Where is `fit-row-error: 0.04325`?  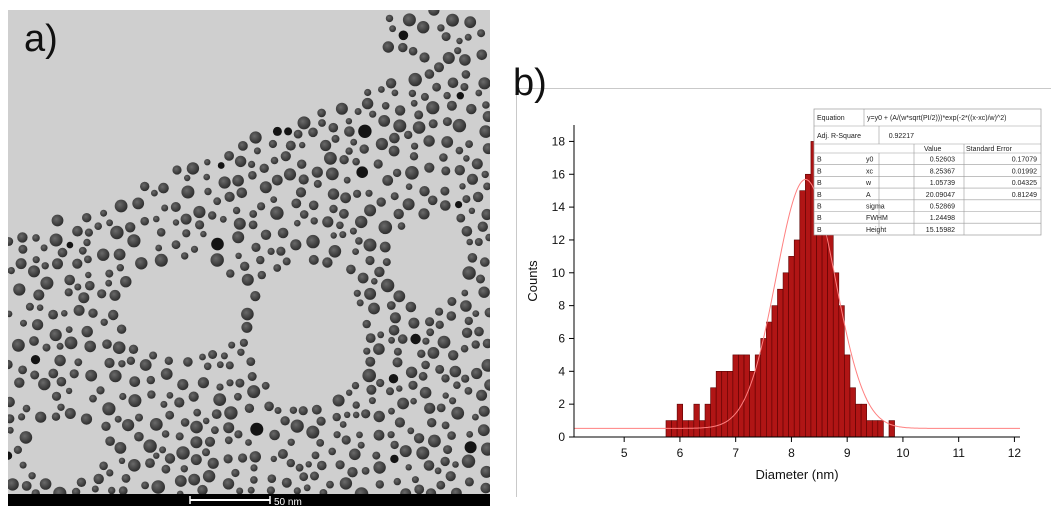 fit-row-error: 0.04325 is located at coordinates (1024, 183).